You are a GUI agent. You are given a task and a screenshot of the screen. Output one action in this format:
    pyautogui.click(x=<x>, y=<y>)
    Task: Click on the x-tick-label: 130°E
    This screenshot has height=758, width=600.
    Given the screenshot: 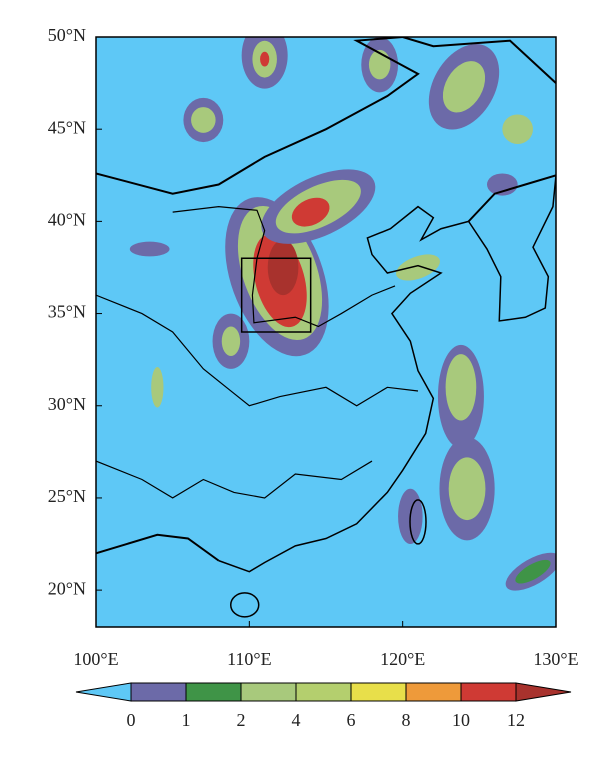 What is the action you would take?
    pyautogui.click(x=555, y=659)
    